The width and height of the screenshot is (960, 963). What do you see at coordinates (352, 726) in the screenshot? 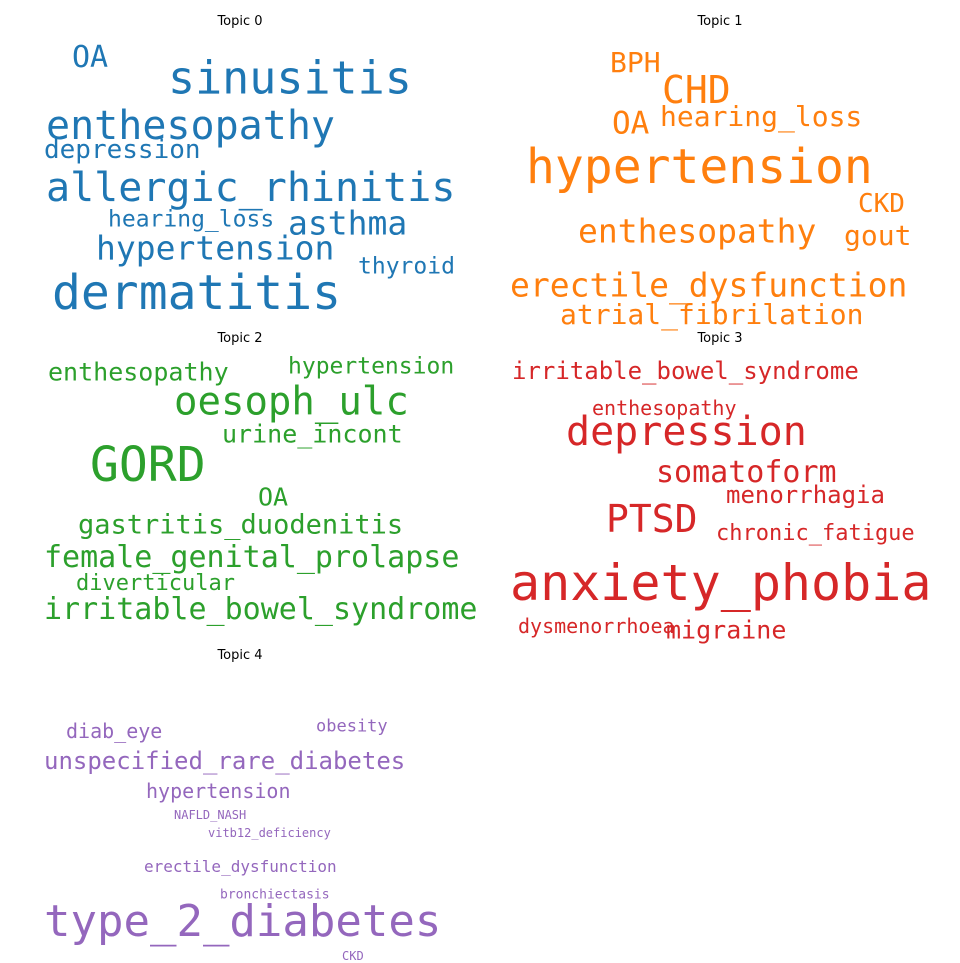
I see `cloud-word: obesity` at bounding box center [352, 726].